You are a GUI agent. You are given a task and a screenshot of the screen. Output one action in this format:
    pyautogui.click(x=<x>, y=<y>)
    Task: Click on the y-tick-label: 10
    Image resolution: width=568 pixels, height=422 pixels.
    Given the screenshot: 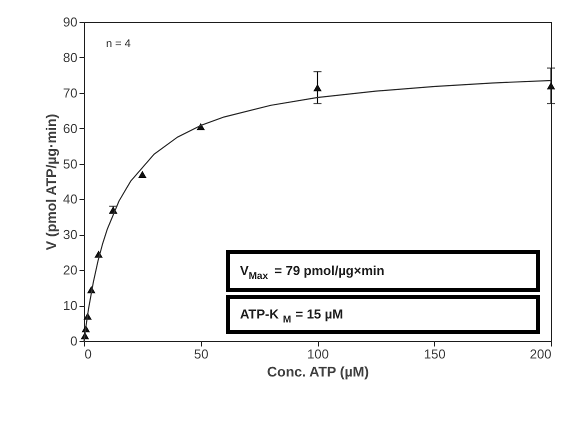 What is the action you would take?
    pyautogui.click(x=70, y=306)
    